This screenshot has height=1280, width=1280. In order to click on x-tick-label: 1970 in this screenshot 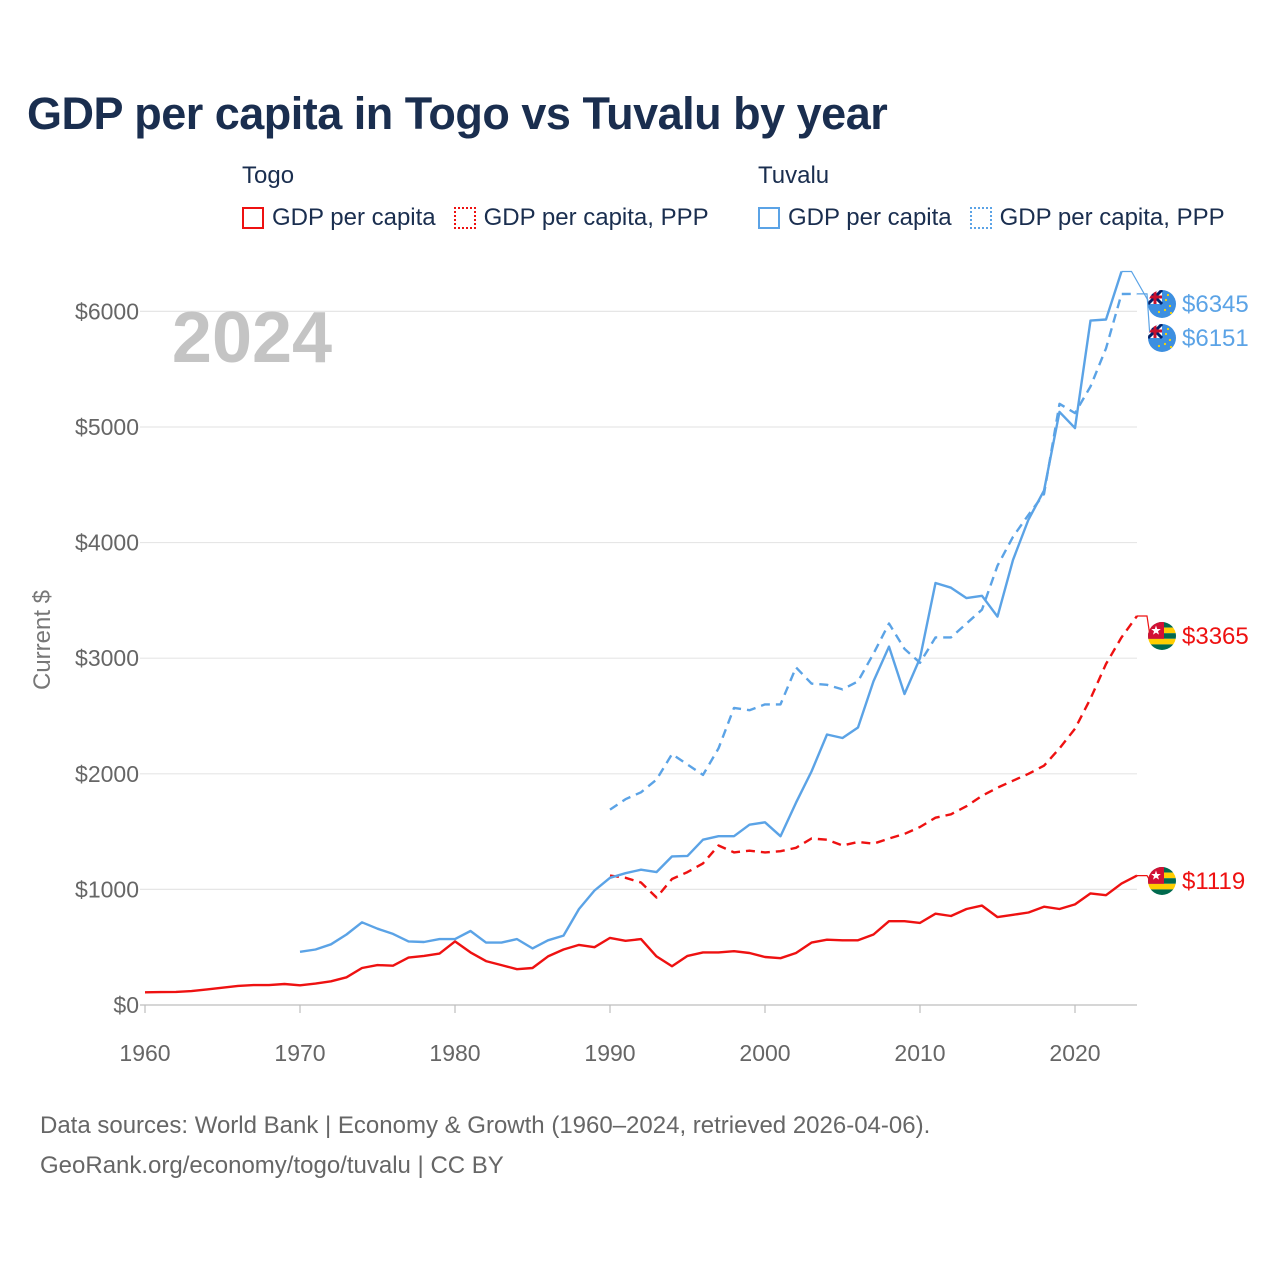, I will do `click(299, 1053)`.